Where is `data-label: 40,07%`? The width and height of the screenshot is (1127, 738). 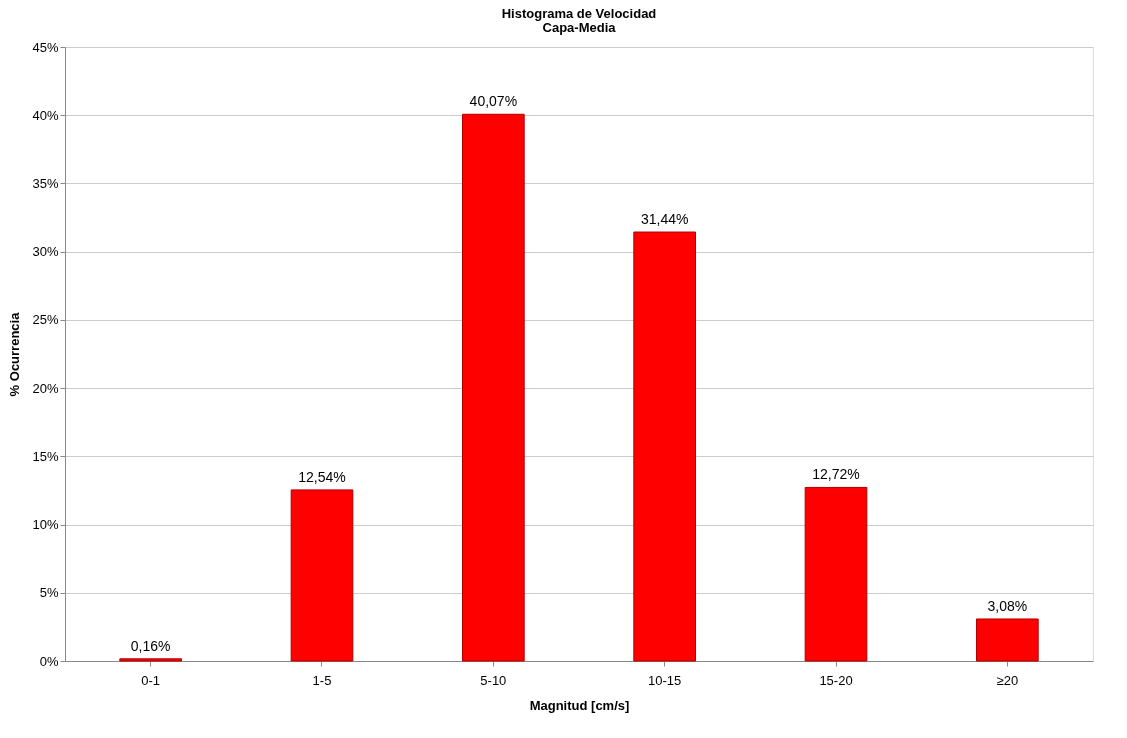 data-label: 40,07% is located at coordinates (493, 101).